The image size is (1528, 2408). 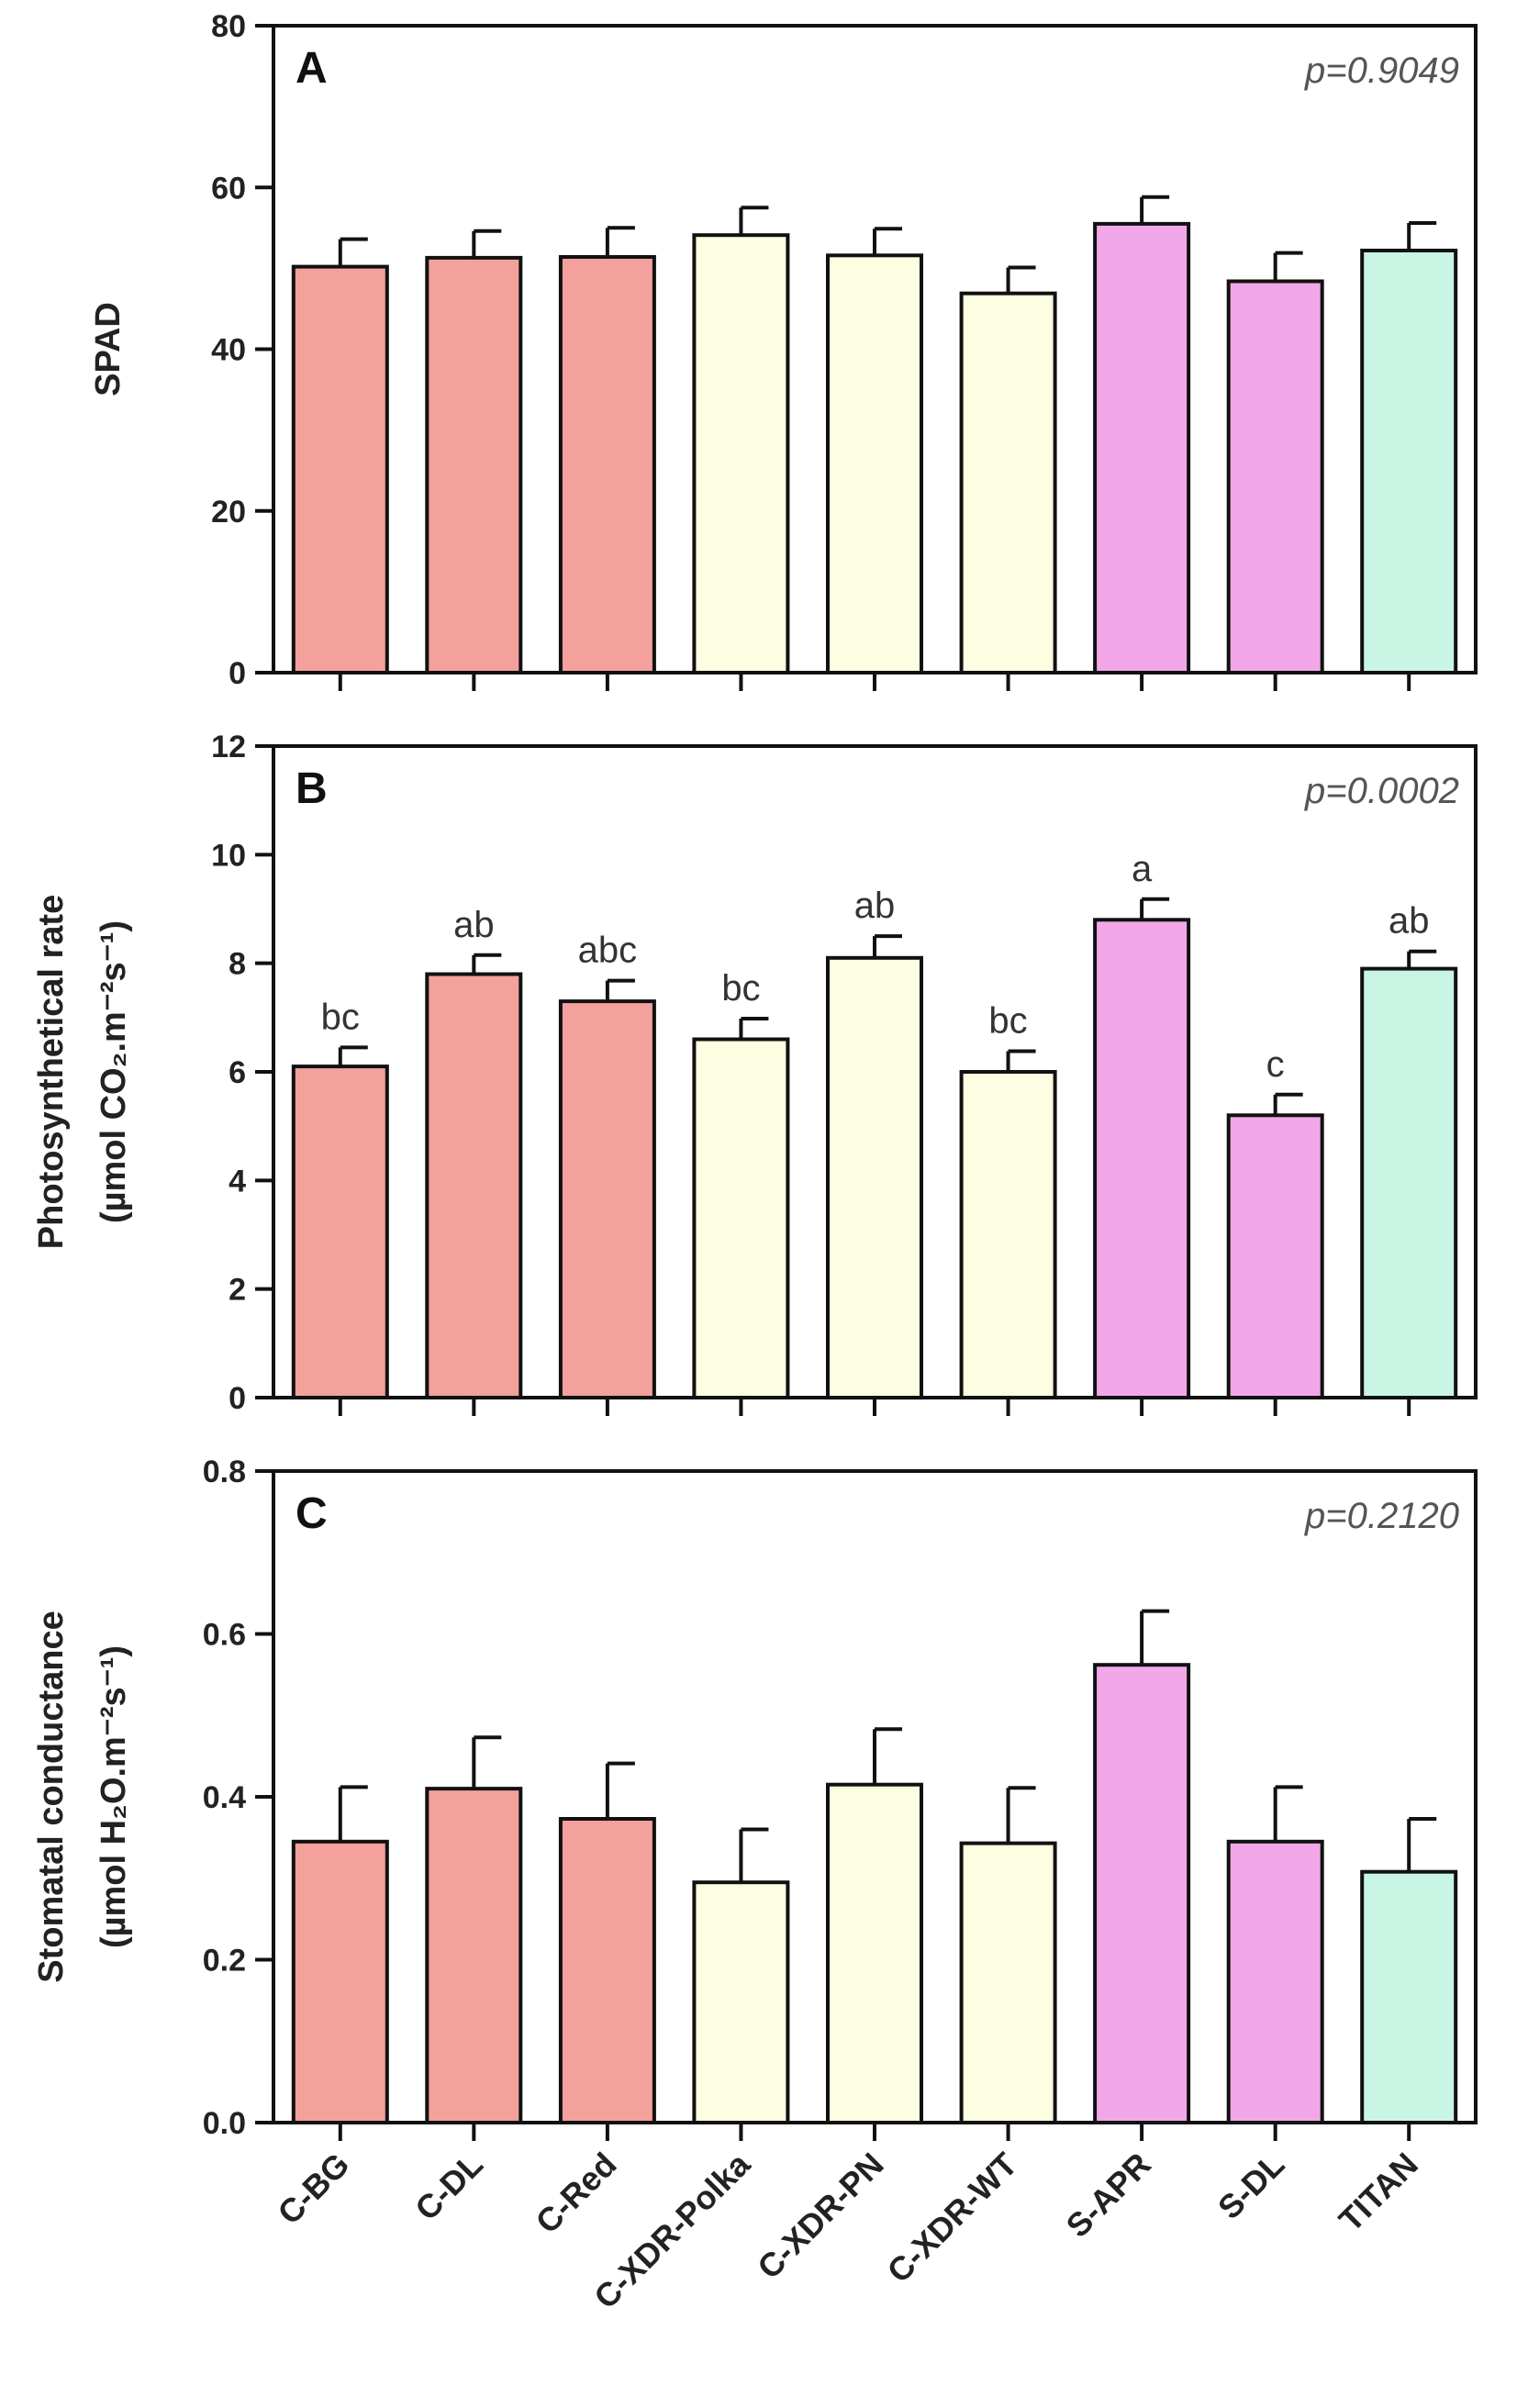 I want to click on category-label: C-BG, so click(x=313, y=2189).